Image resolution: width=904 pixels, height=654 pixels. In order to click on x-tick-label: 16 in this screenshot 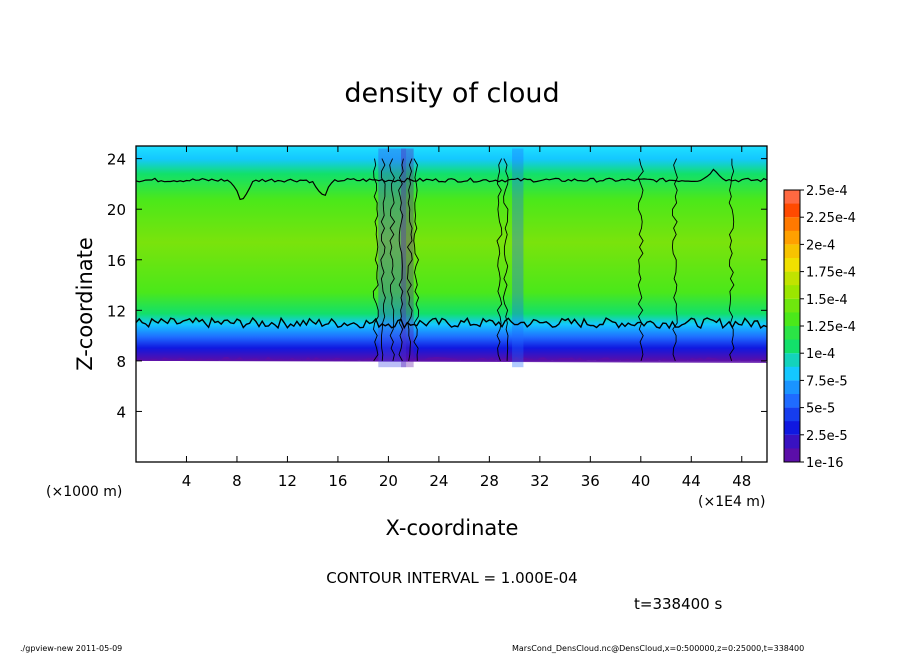, I will do `click(337, 481)`.